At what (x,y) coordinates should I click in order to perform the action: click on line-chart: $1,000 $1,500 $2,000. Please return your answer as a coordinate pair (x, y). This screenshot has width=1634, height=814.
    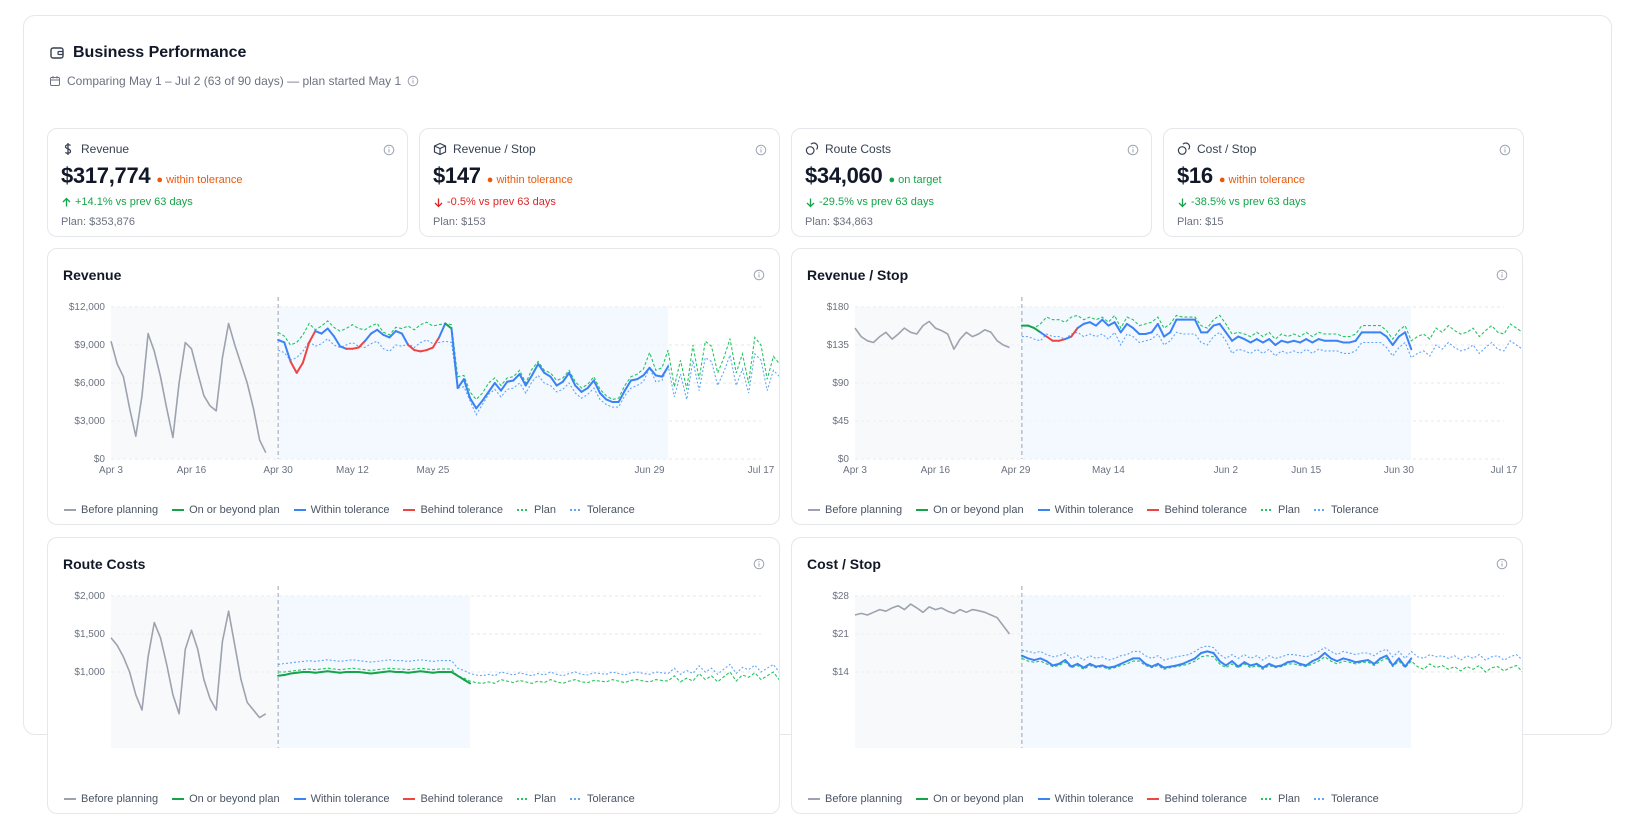
    Looking at the image, I should click on (426, 667).